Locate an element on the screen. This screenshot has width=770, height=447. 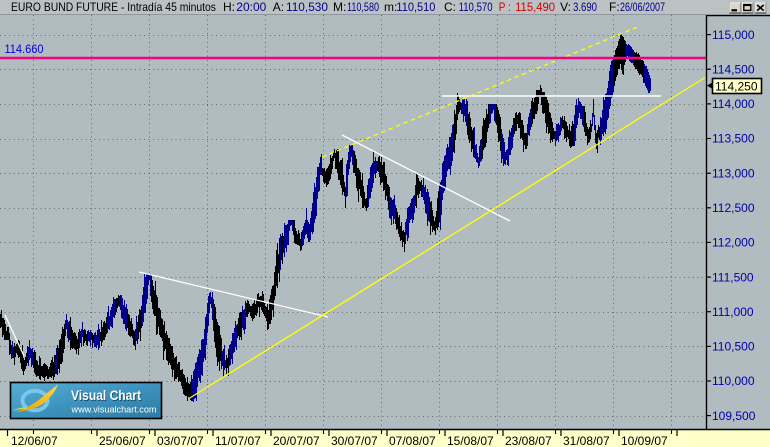
svg-text: 110,580 is located at coordinates (363, 7).